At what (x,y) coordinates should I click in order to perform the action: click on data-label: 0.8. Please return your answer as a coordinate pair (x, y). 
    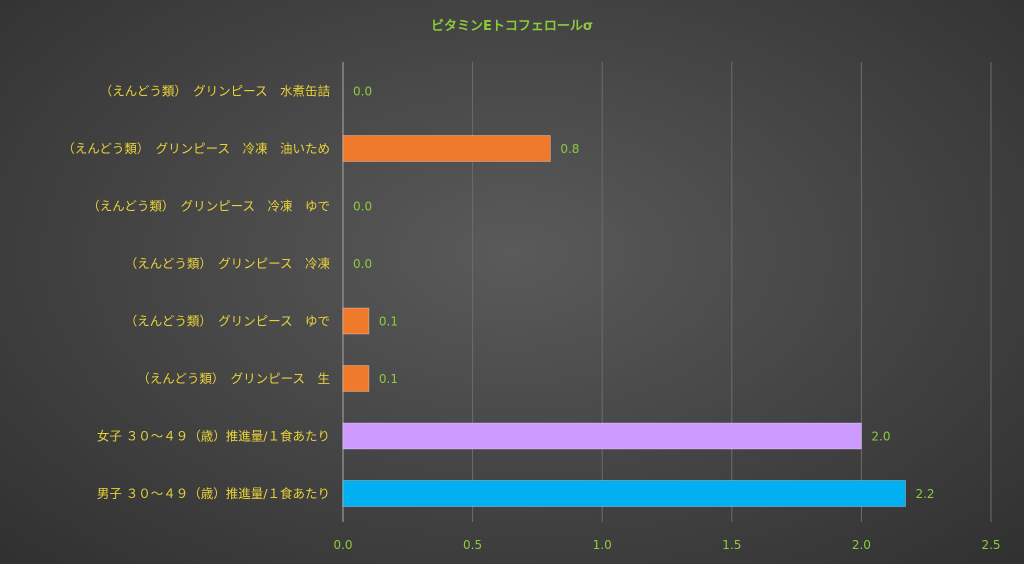
    Looking at the image, I should click on (569, 149).